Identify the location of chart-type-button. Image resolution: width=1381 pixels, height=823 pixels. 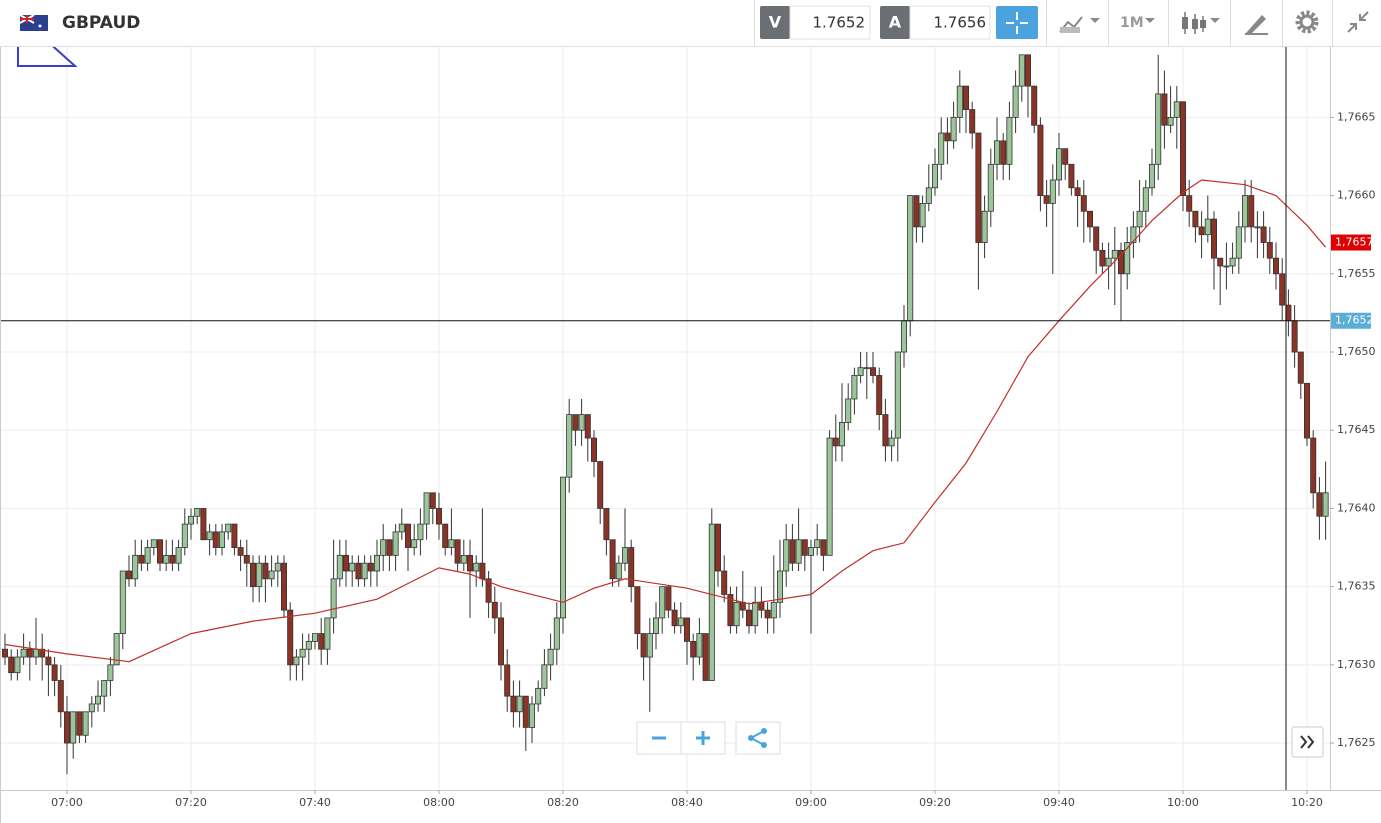
(1079, 24).